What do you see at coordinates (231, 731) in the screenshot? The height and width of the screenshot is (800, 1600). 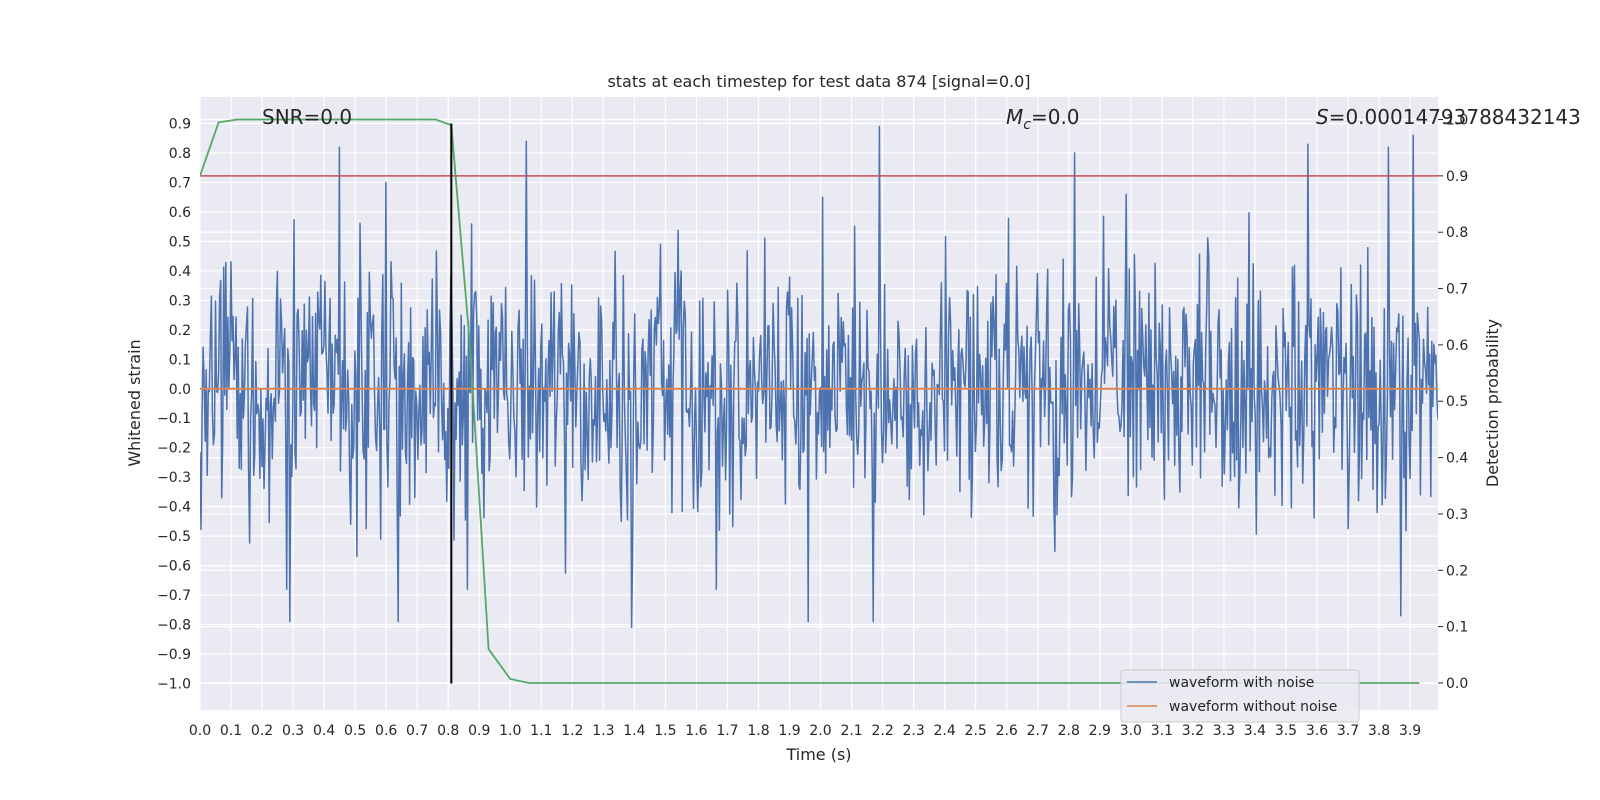 I see `x-tick-label: 0.1` at bounding box center [231, 731].